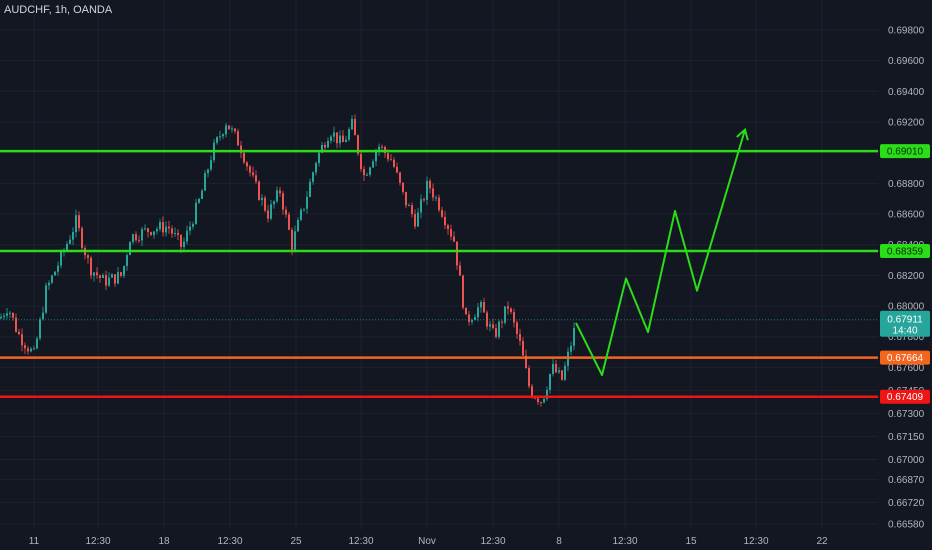 Image resolution: width=932 pixels, height=550 pixels. I want to click on y-tick-label: 0.67000, so click(906, 460).